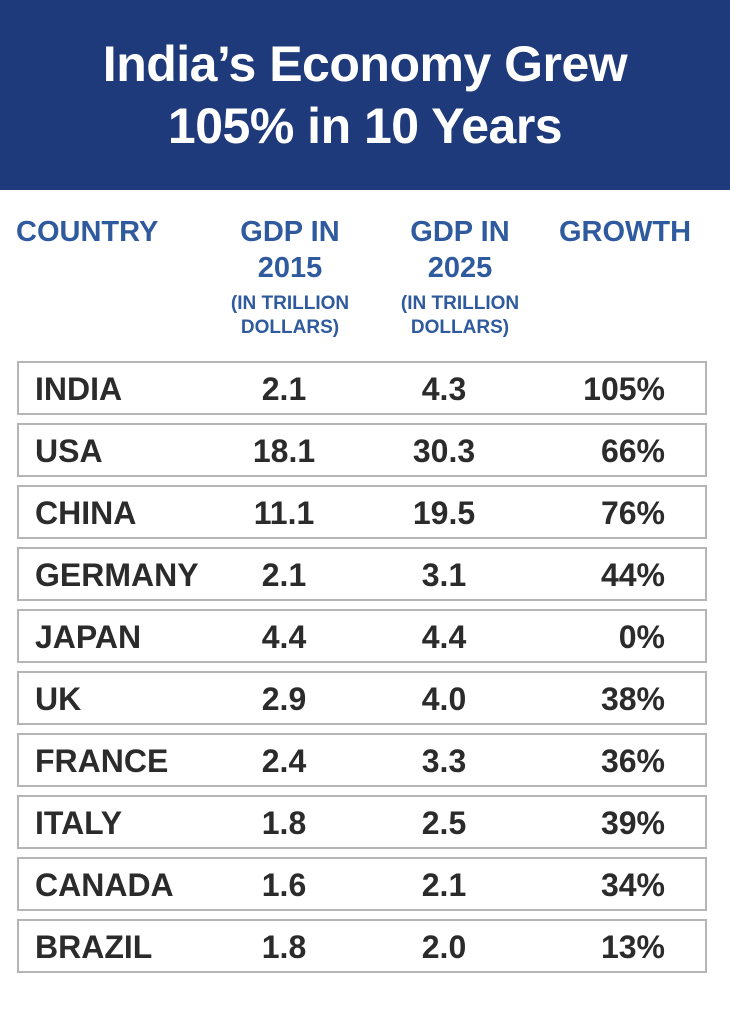  Describe the element at coordinates (79, 389) in the screenshot. I see `cell-country: INDIA` at that location.